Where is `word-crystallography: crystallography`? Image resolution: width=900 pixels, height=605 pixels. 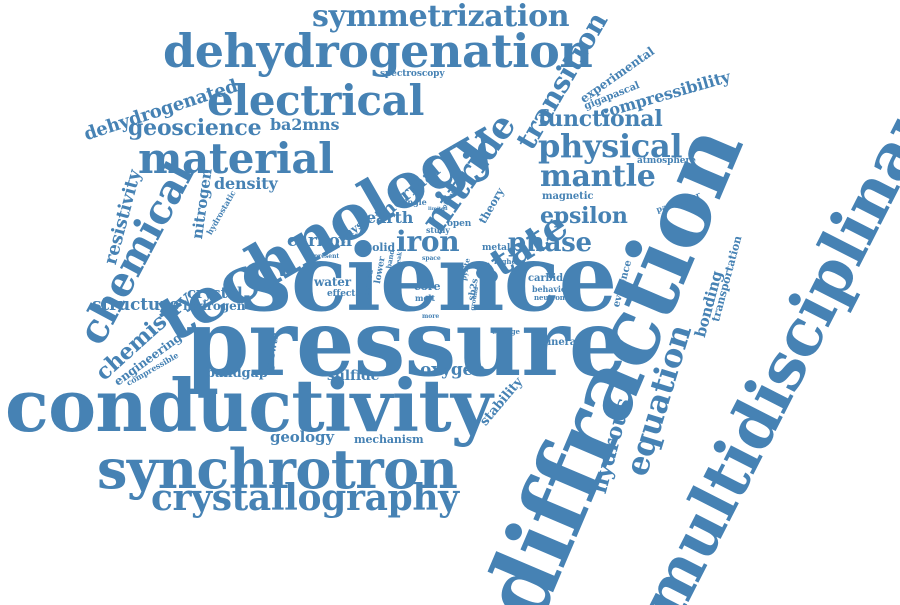
word-crystallography: crystallography is located at coordinates (305, 498).